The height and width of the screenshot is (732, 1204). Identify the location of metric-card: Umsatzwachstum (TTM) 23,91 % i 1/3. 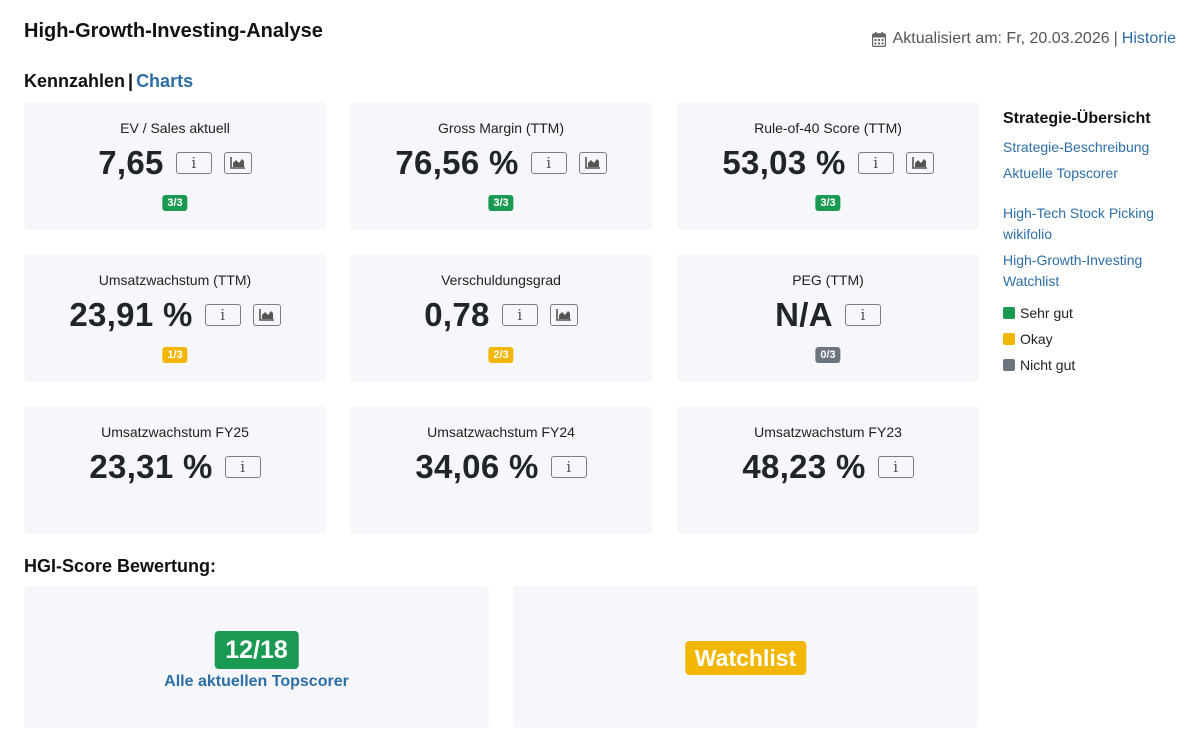
(175, 318).